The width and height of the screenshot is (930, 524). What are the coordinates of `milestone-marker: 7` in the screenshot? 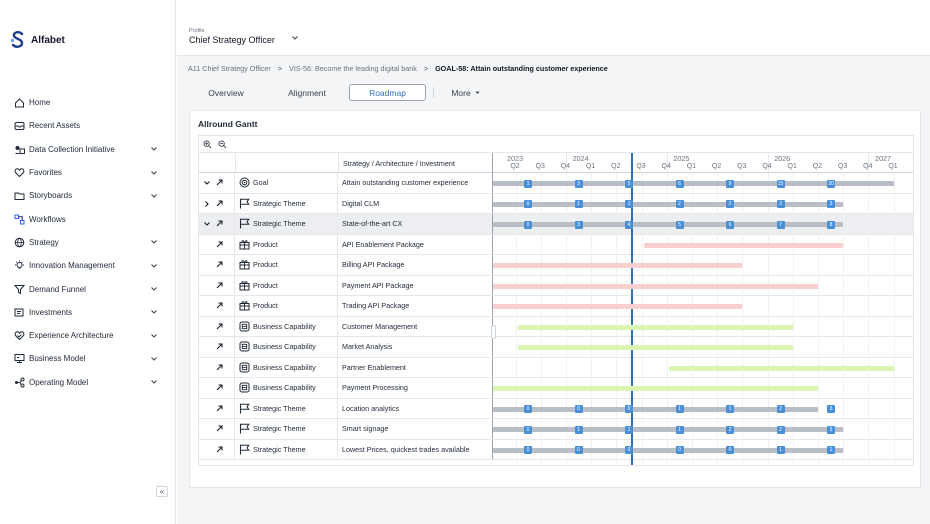 It's located at (780, 224).